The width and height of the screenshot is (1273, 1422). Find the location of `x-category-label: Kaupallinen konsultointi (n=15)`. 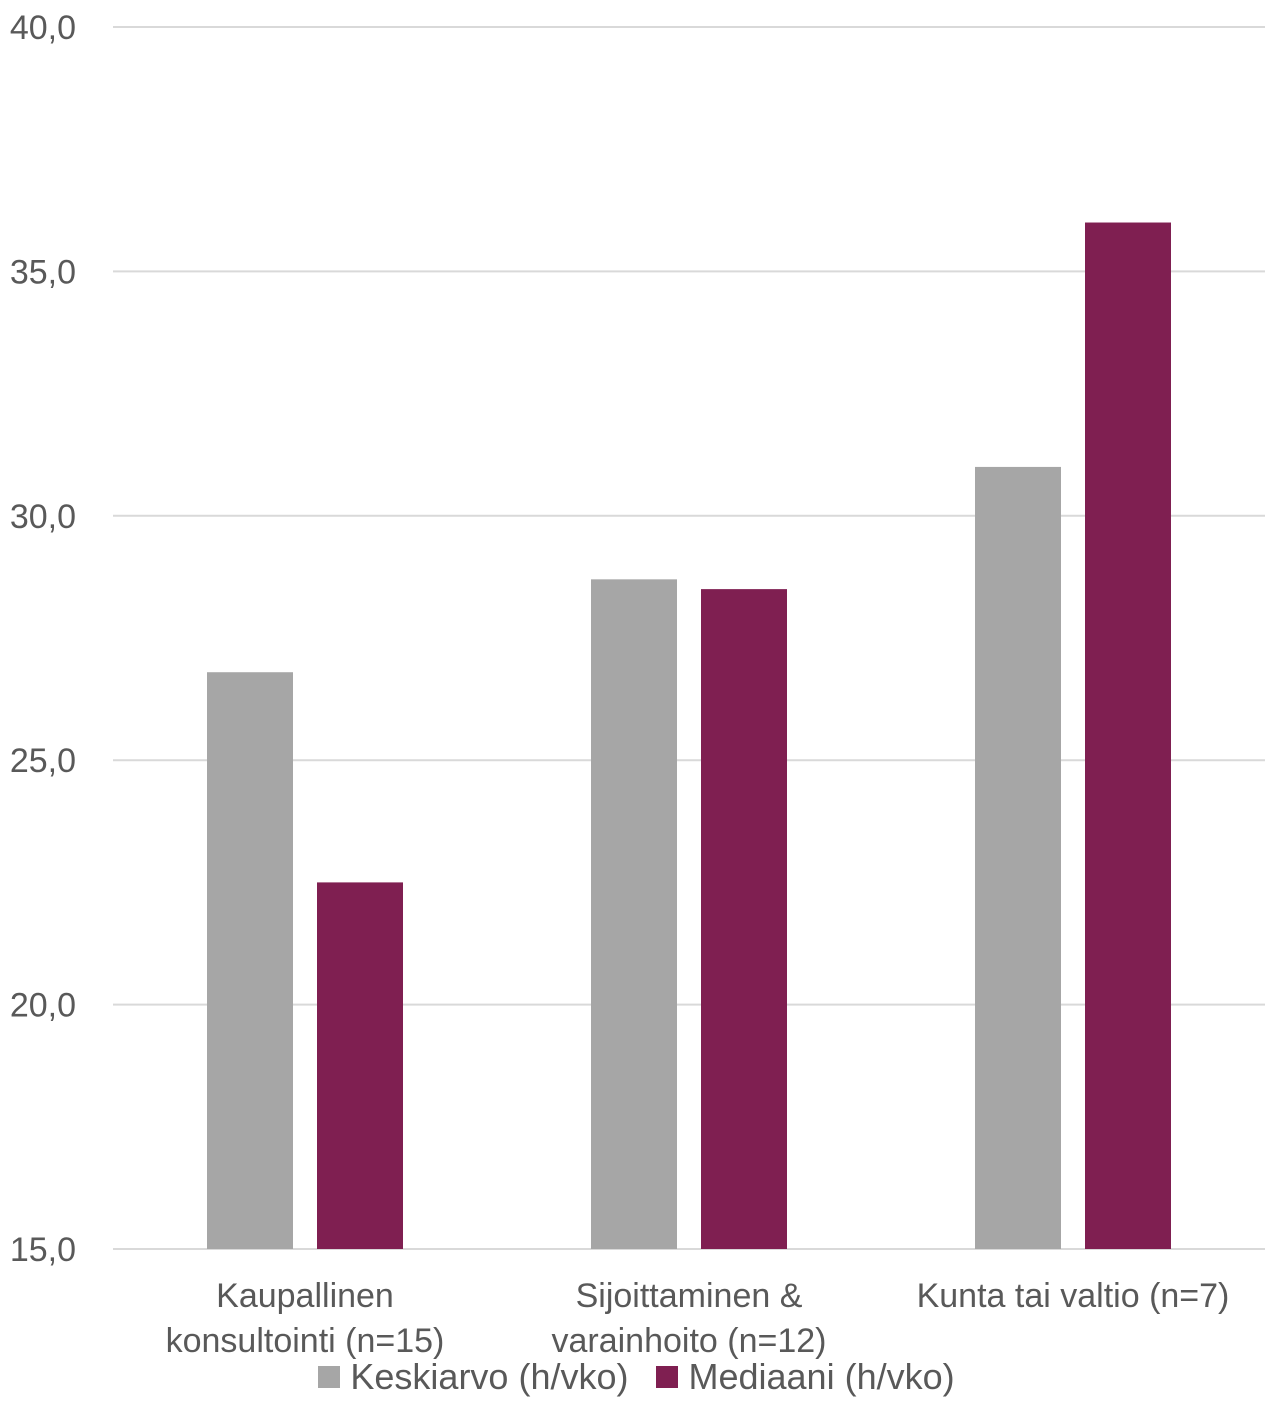

x-category-label: Kaupallinen konsultointi (n=15) is located at coordinates (305, 1318).